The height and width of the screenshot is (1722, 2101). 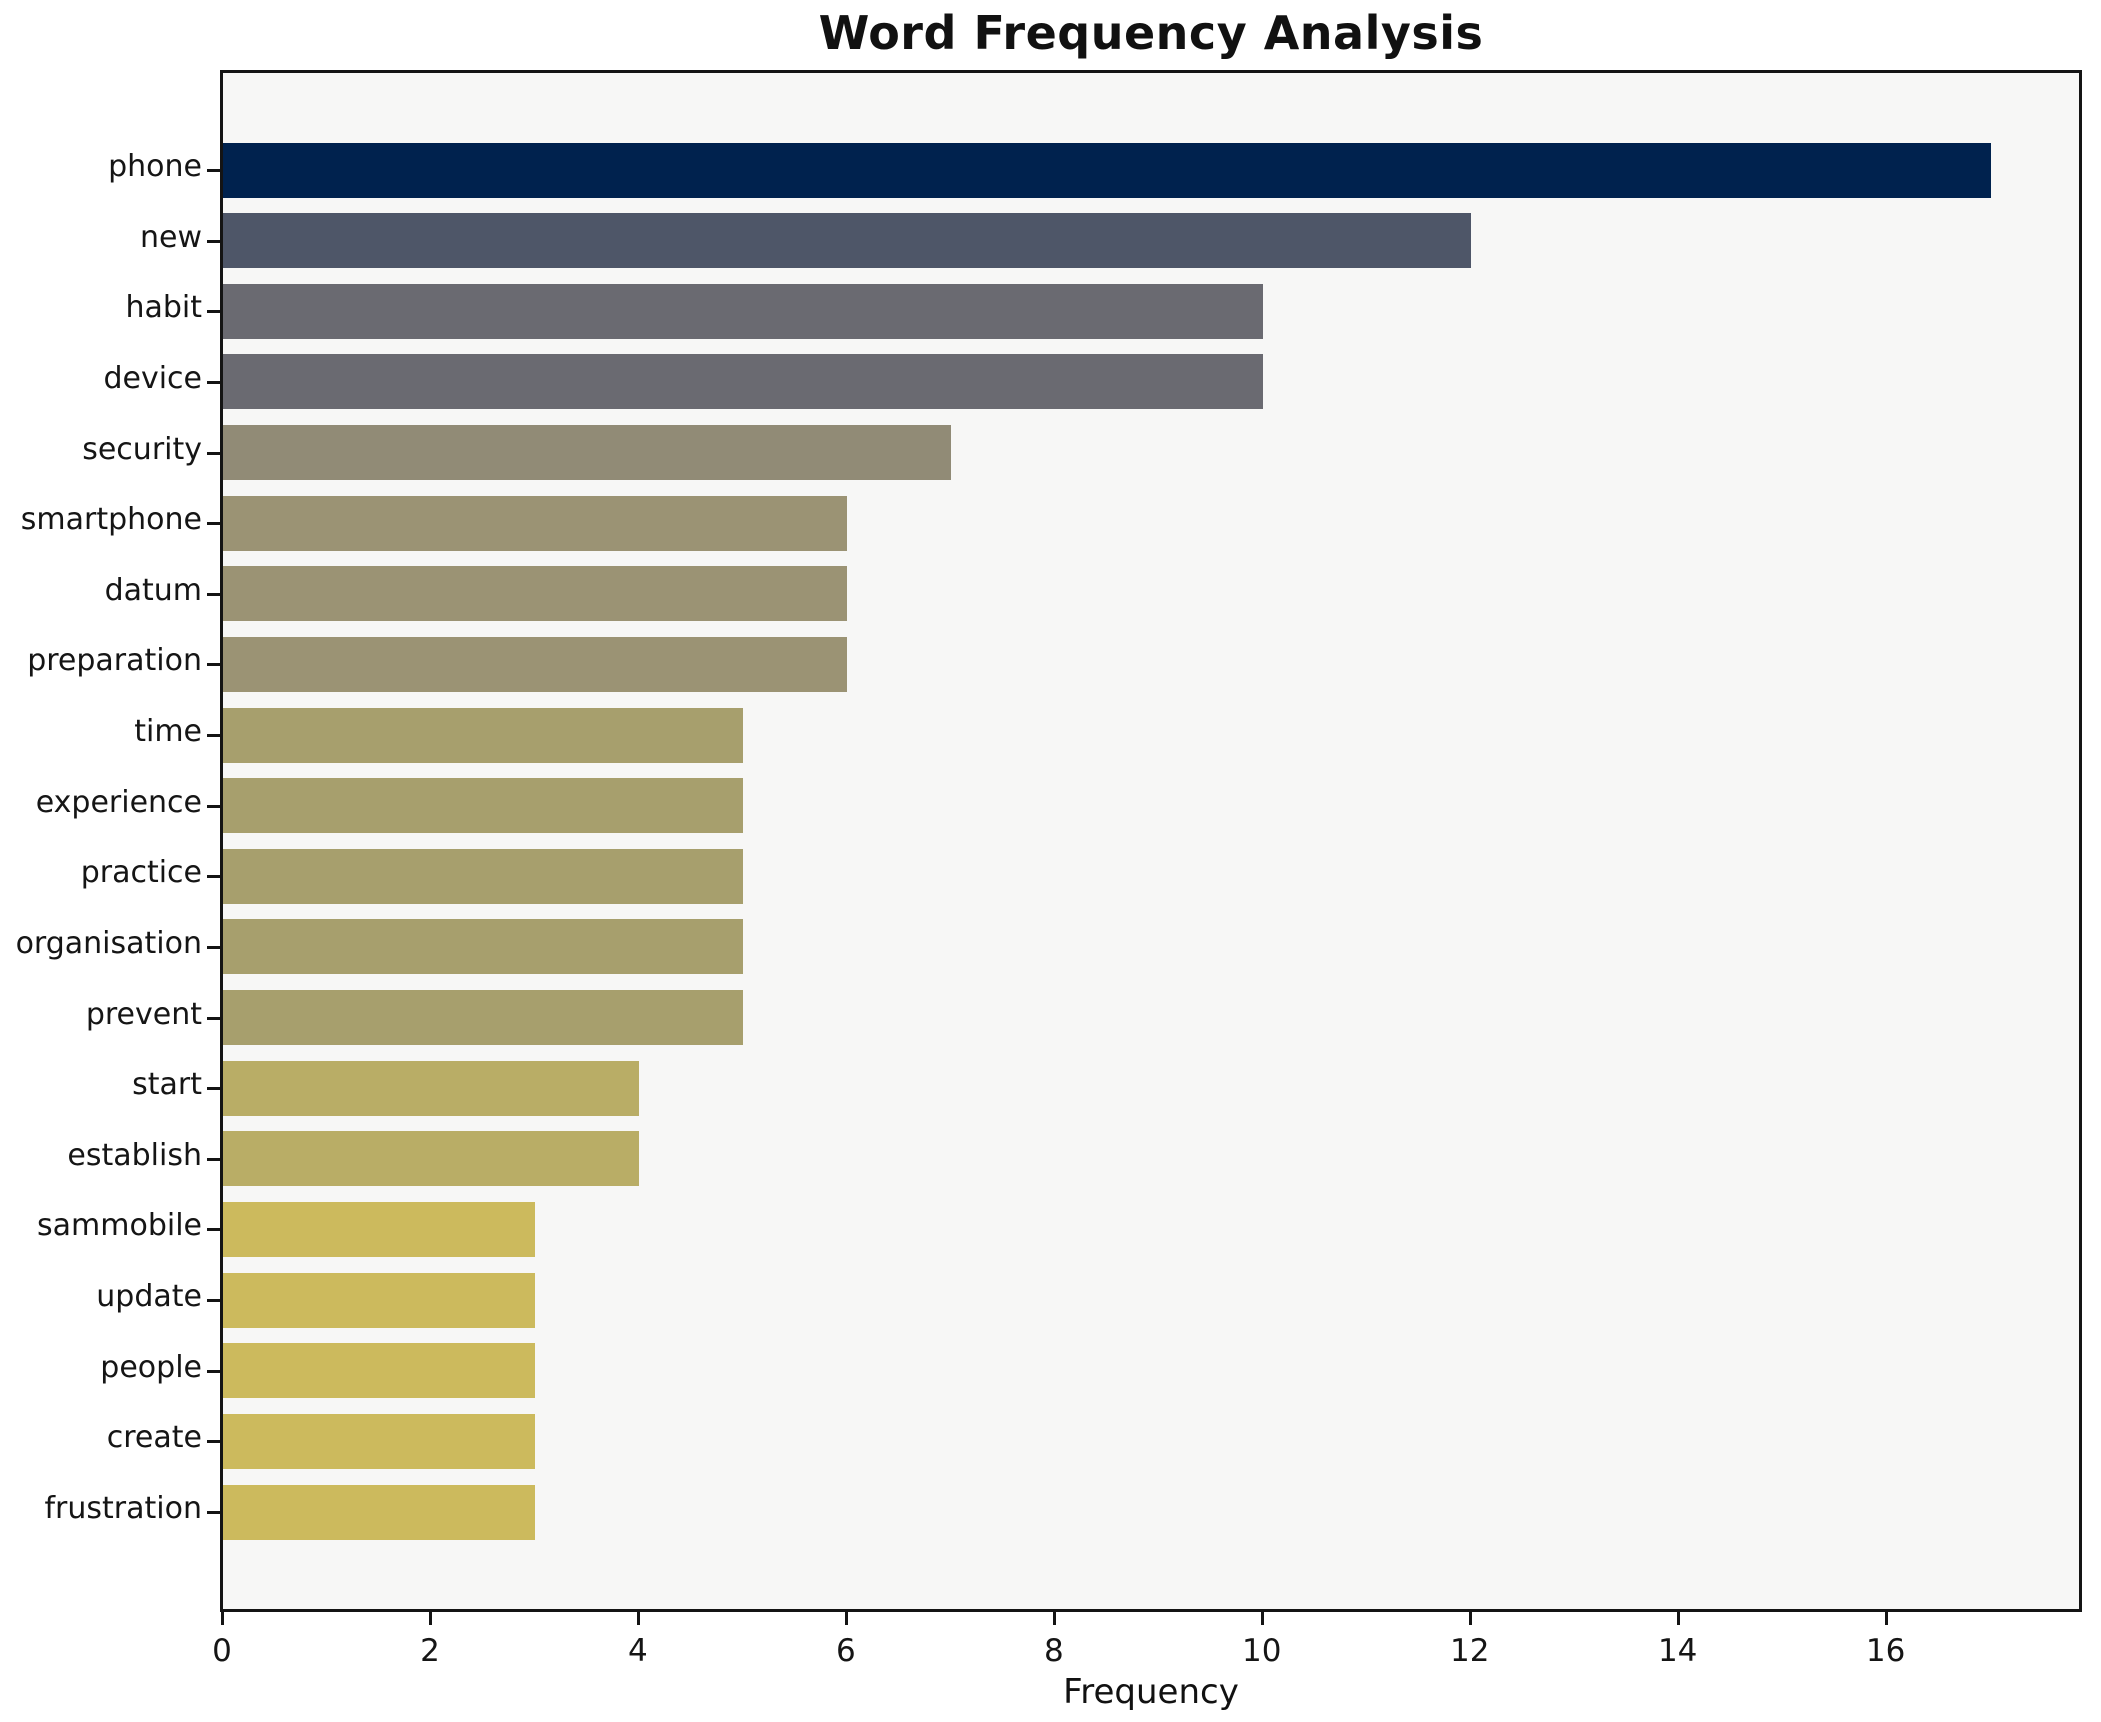 What do you see at coordinates (379, 1300) in the screenshot?
I see `bar-update` at bounding box center [379, 1300].